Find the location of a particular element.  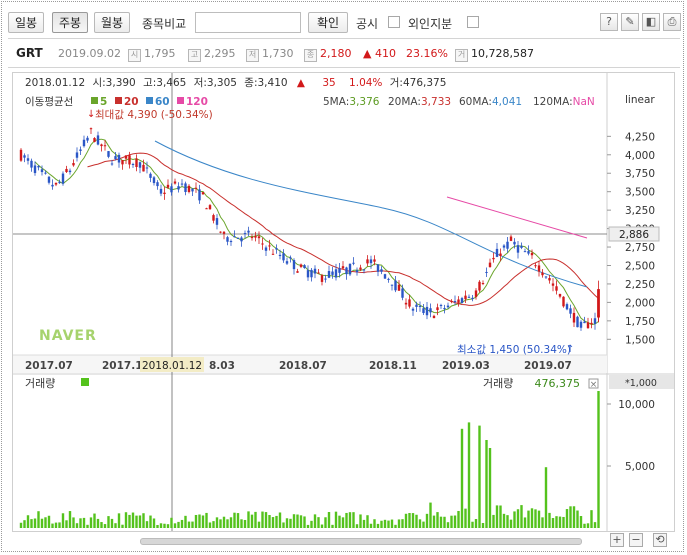

confirm-button: 확인 is located at coordinates (328, 22).